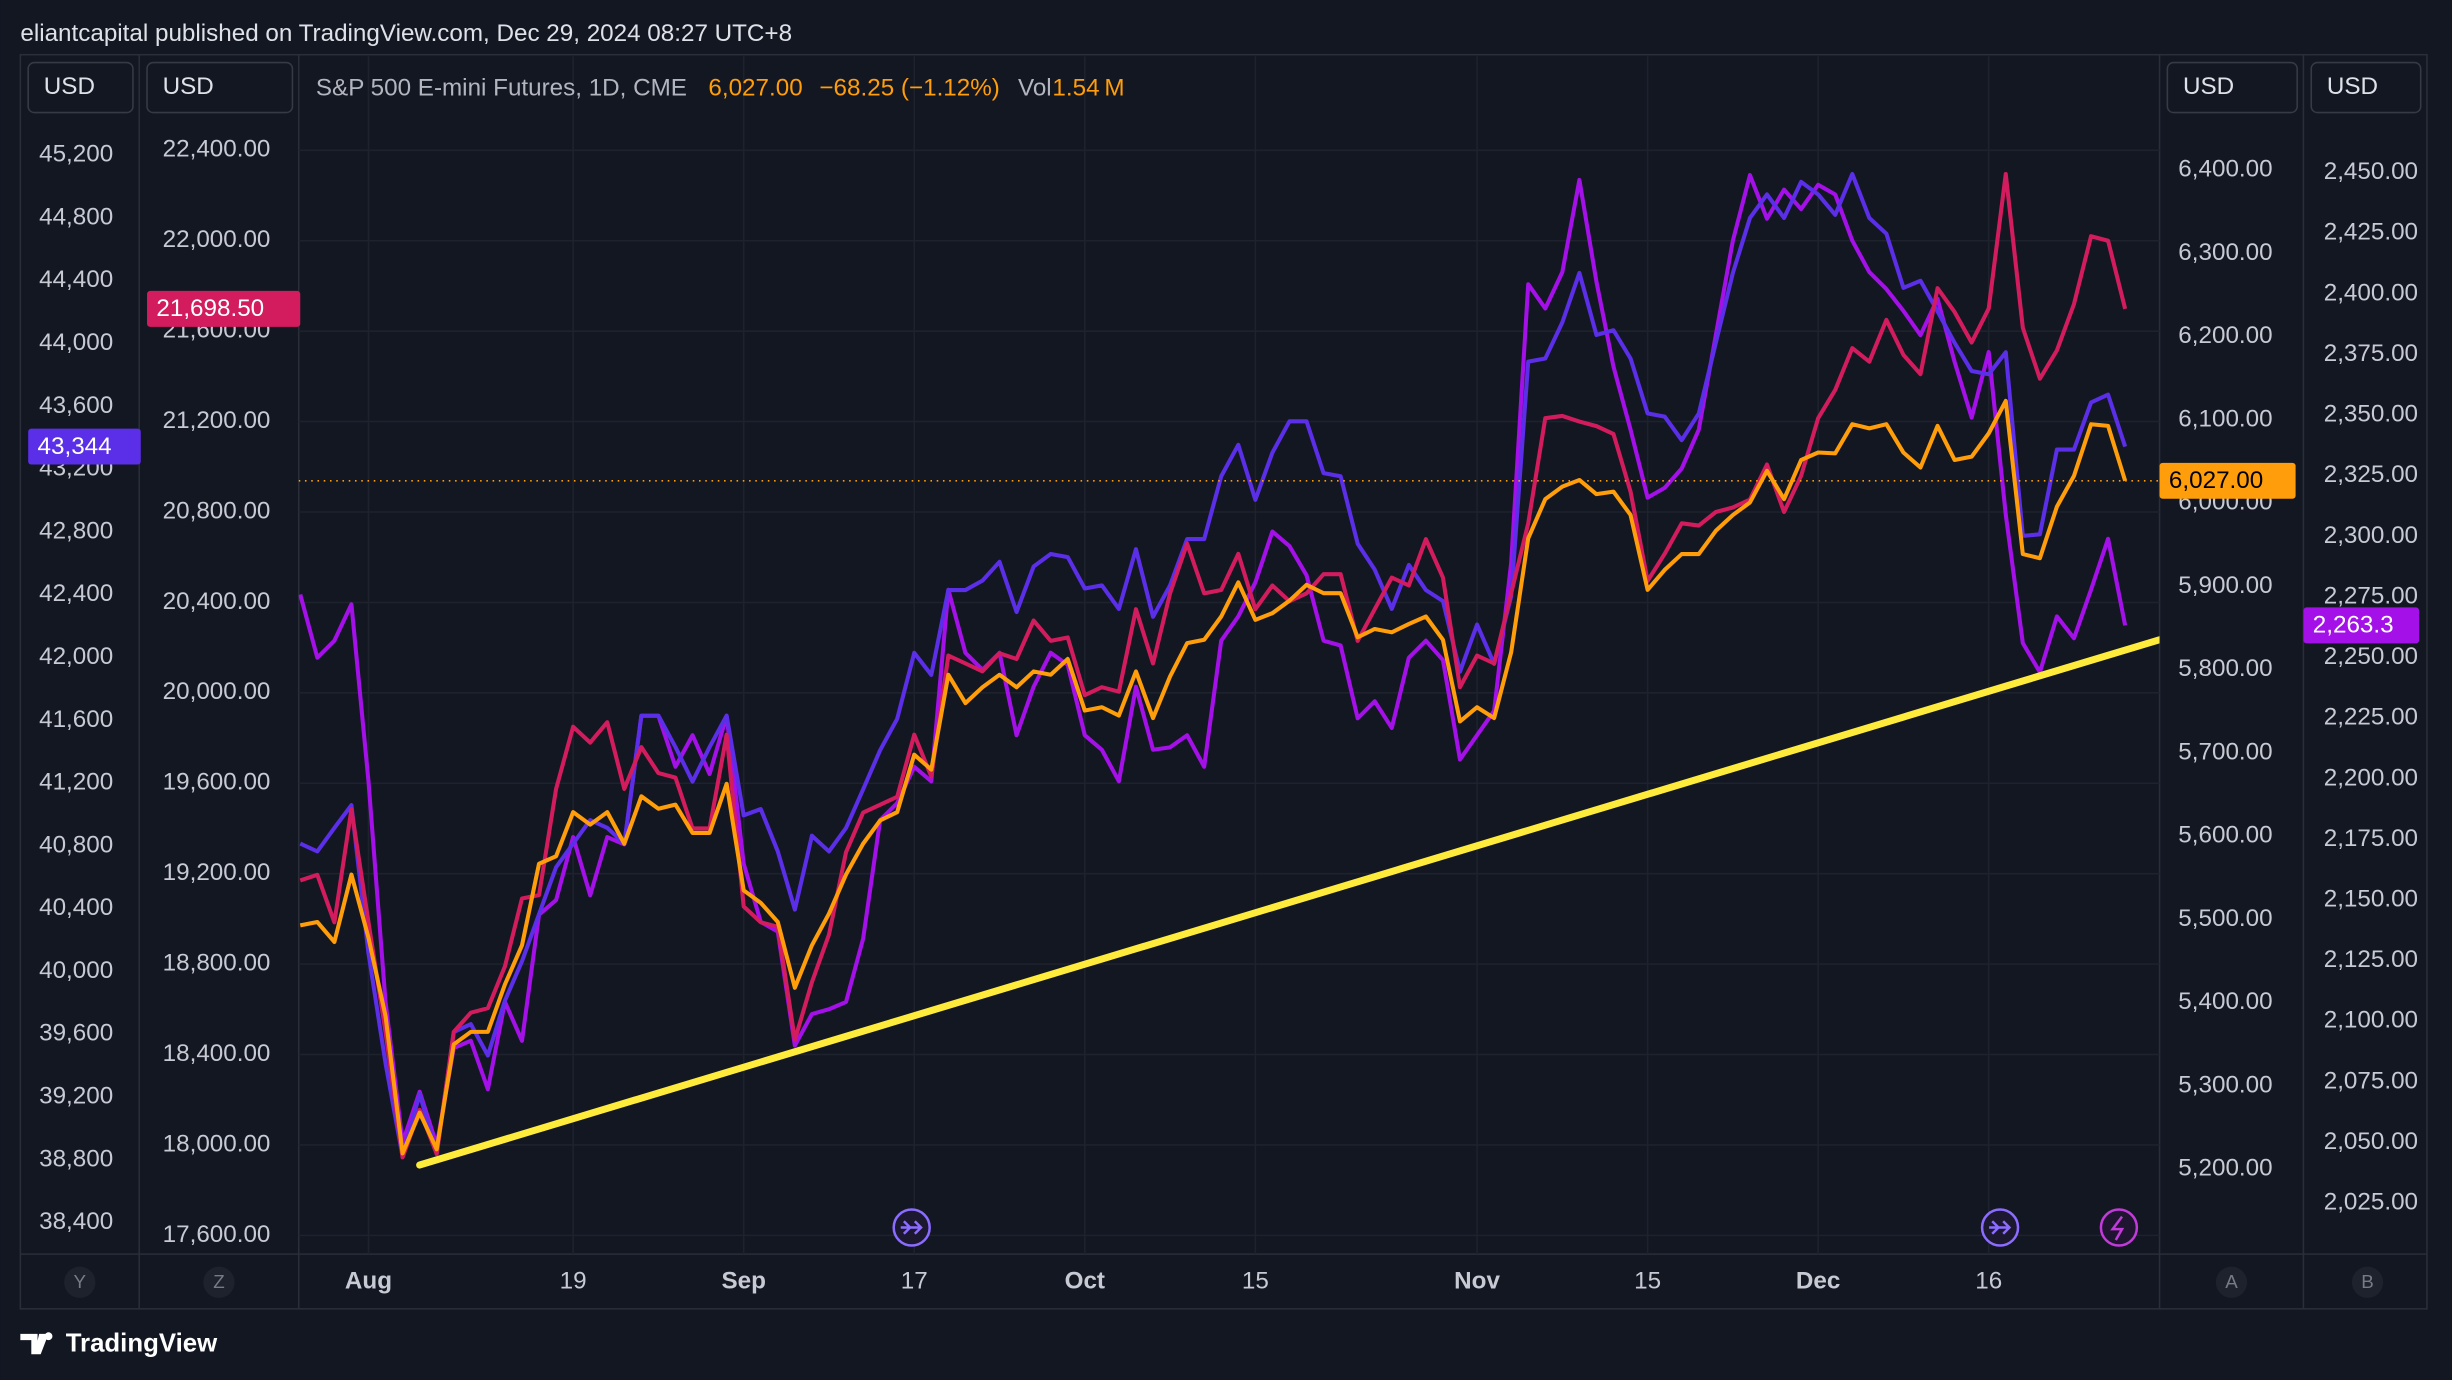 This screenshot has height=1380, width=2452. I want to click on y-tick-label: 2,325.00, so click(2371, 474).